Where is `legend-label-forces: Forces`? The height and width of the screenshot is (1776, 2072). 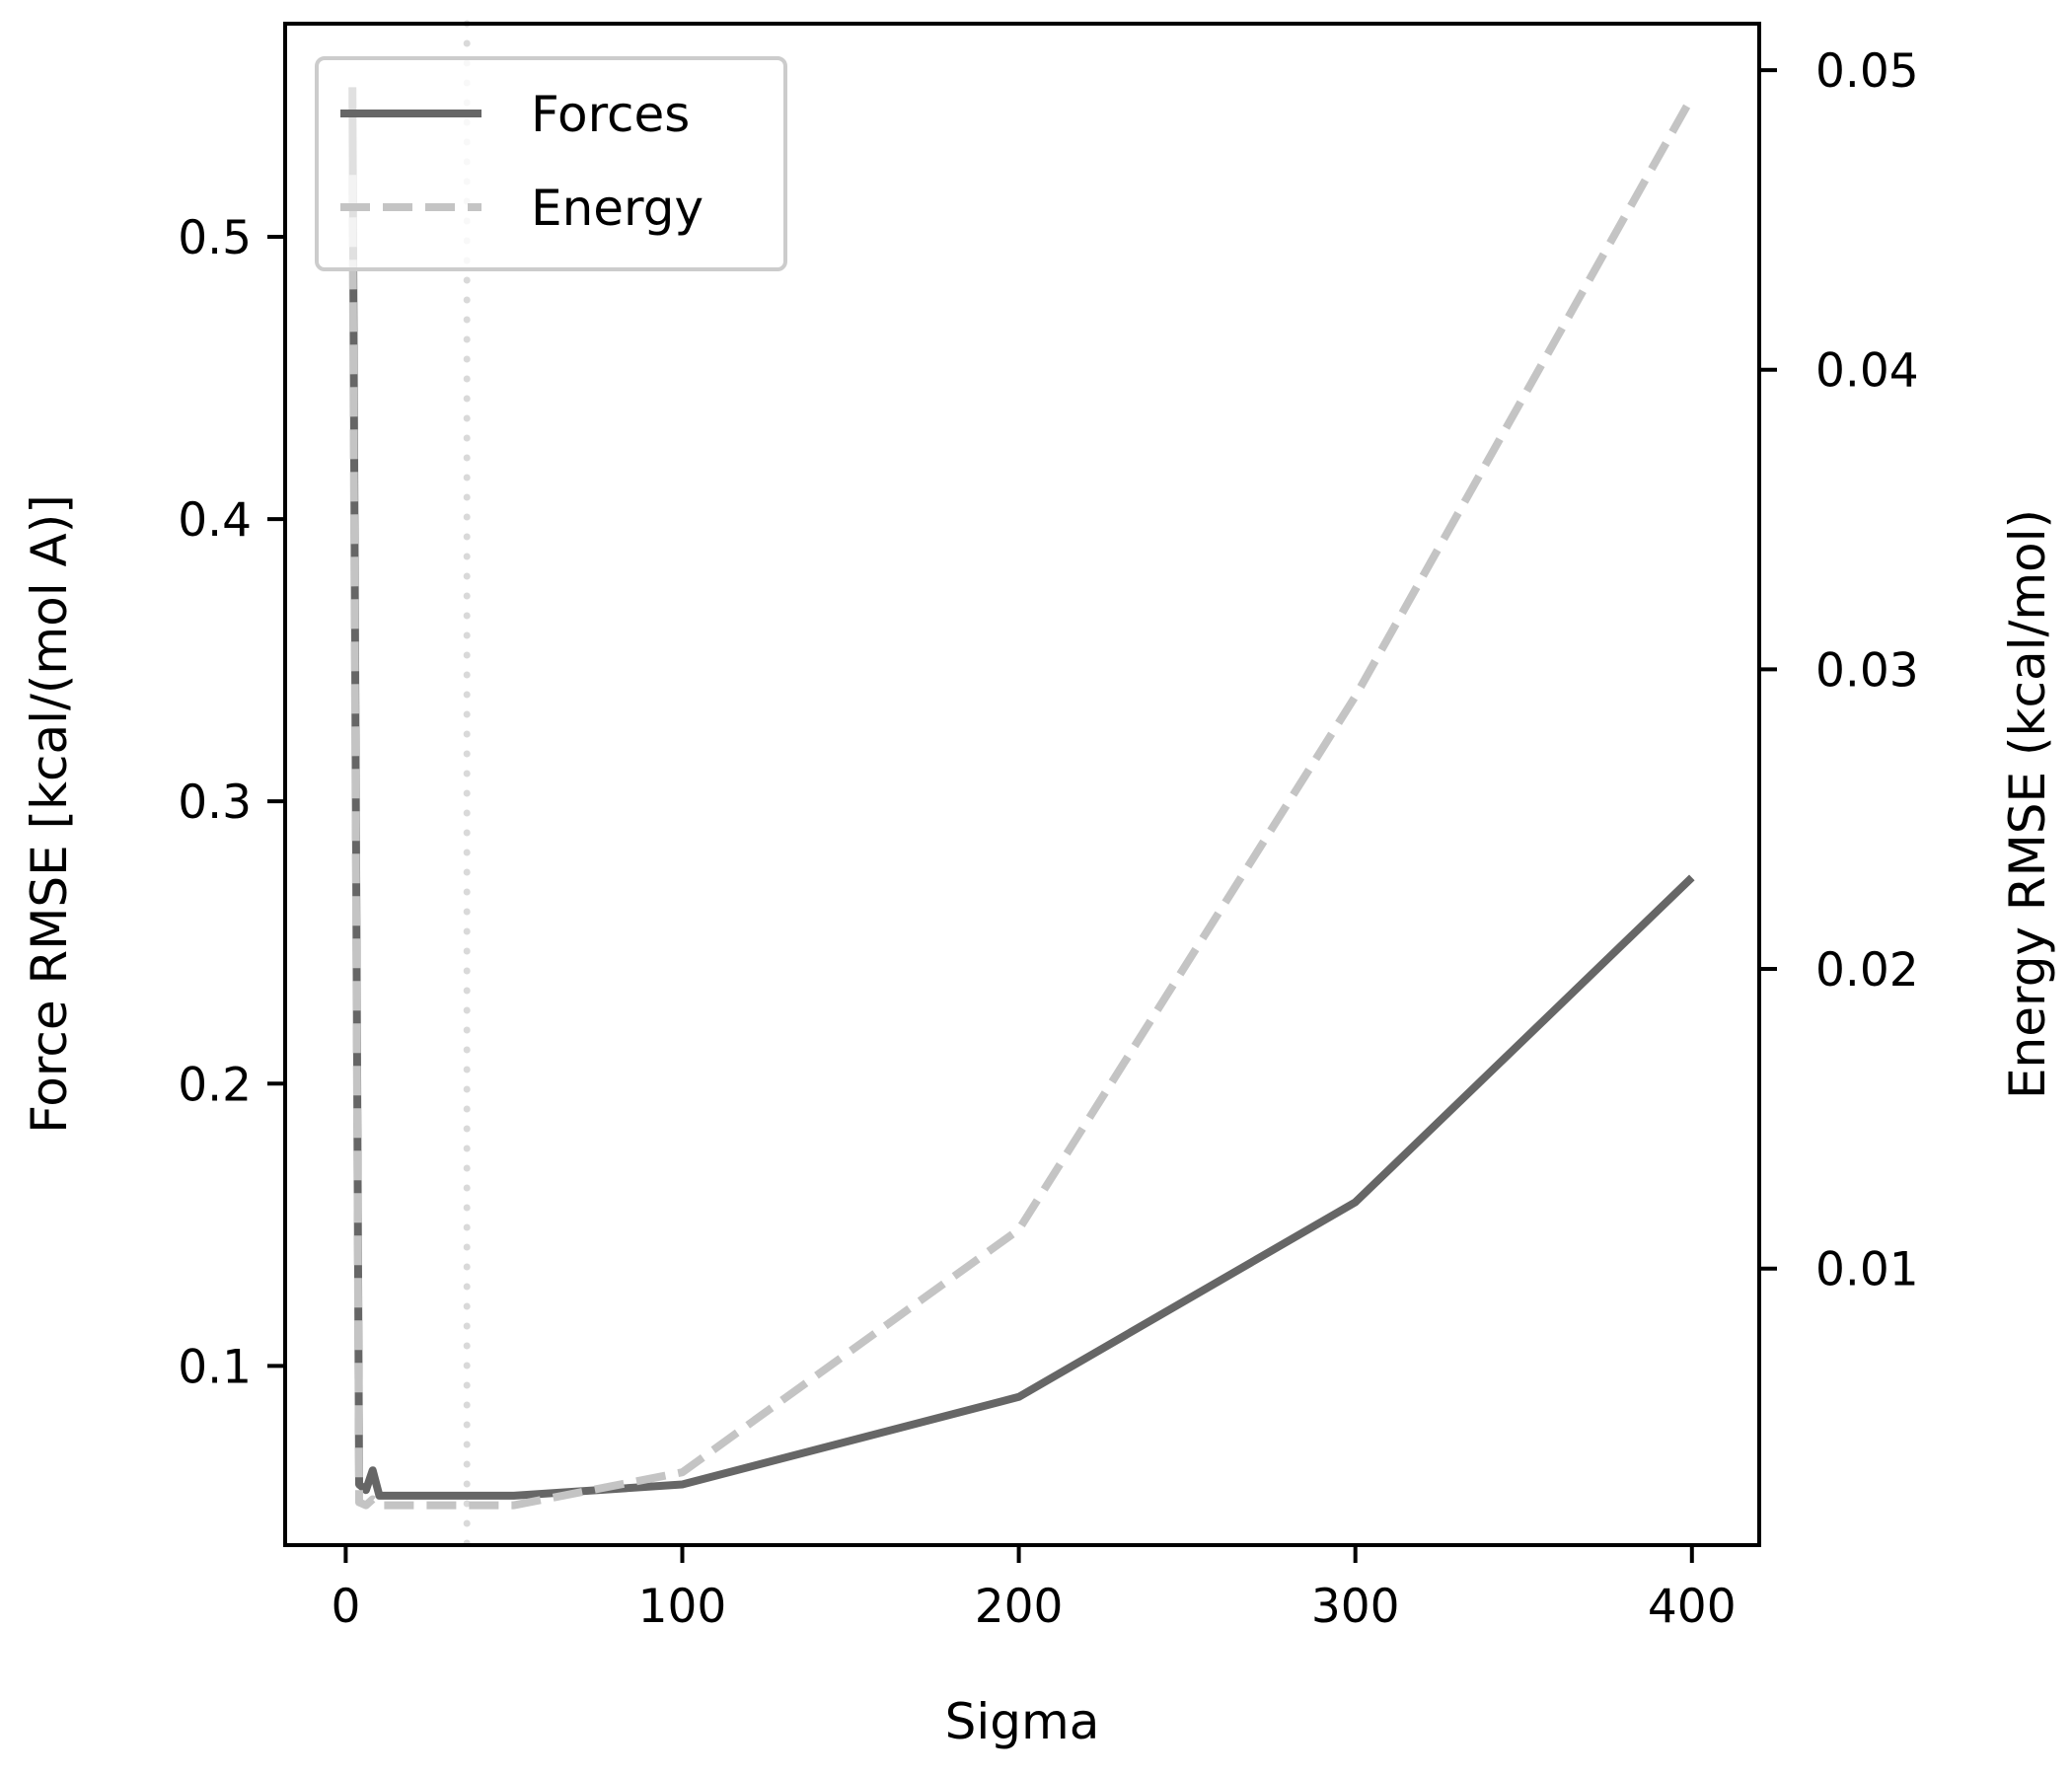
legend-label-forces: Forces is located at coordinates (610, 115).